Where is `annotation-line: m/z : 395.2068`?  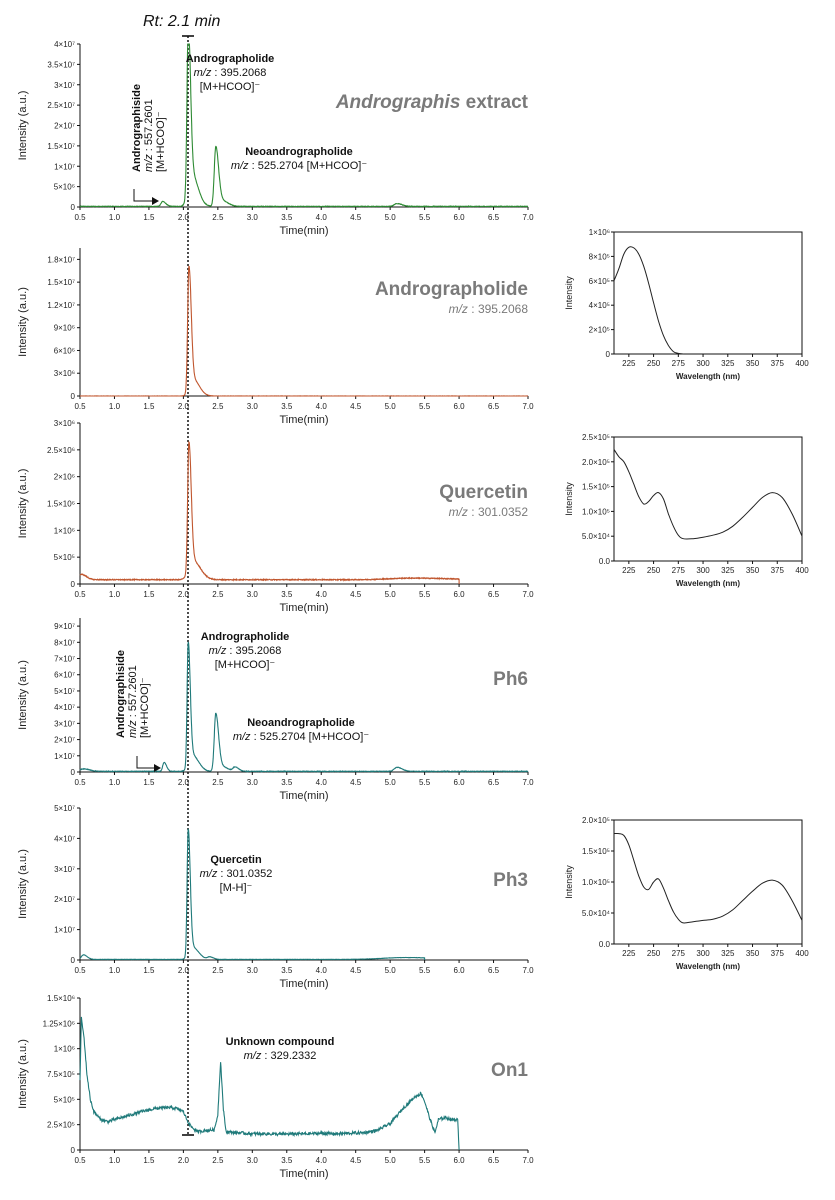 annotation-line: m/z : 395.2068 is located at coordinates (230, 73).